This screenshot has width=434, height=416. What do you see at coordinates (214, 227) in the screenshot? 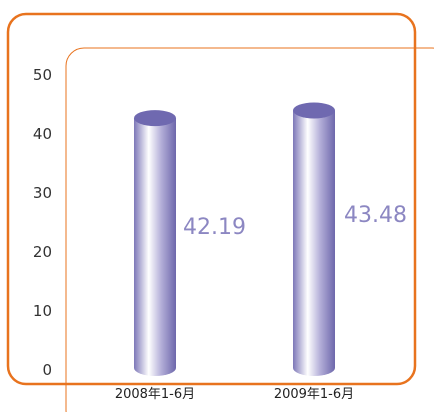
I see `value-label: 42.19` at bounding box center [214, 227].